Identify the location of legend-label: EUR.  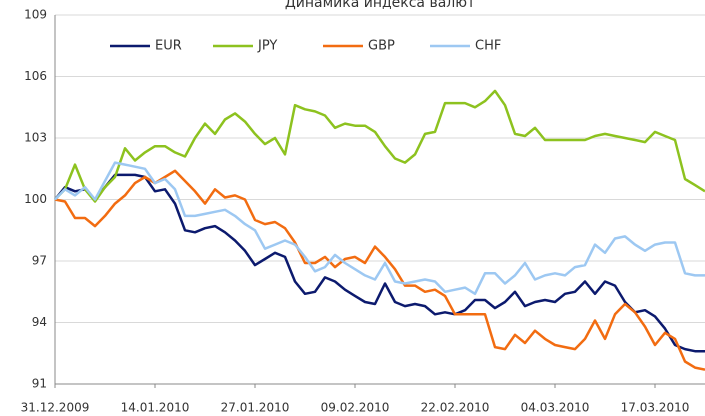
(168, 46).